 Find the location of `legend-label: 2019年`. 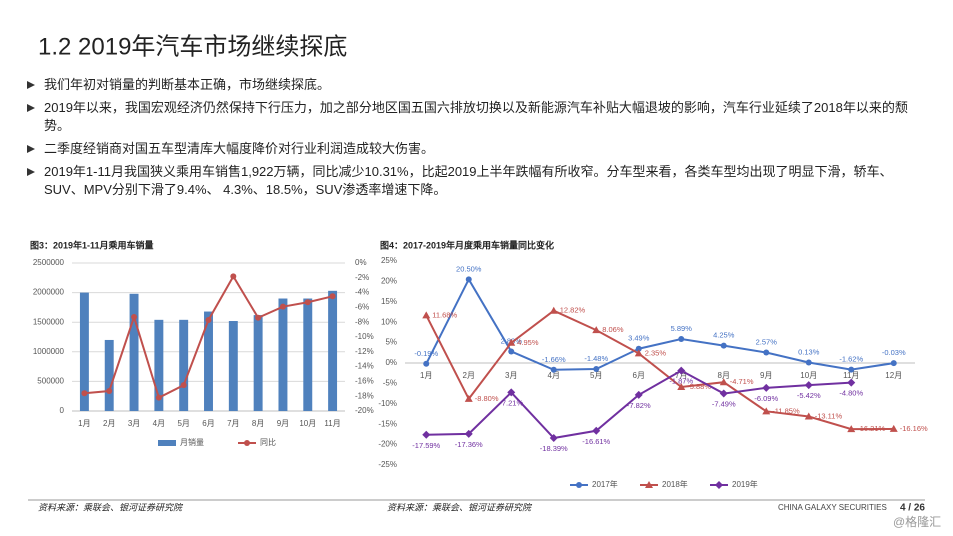

legend-label: 2019年 is located at coordinates (745, 484).